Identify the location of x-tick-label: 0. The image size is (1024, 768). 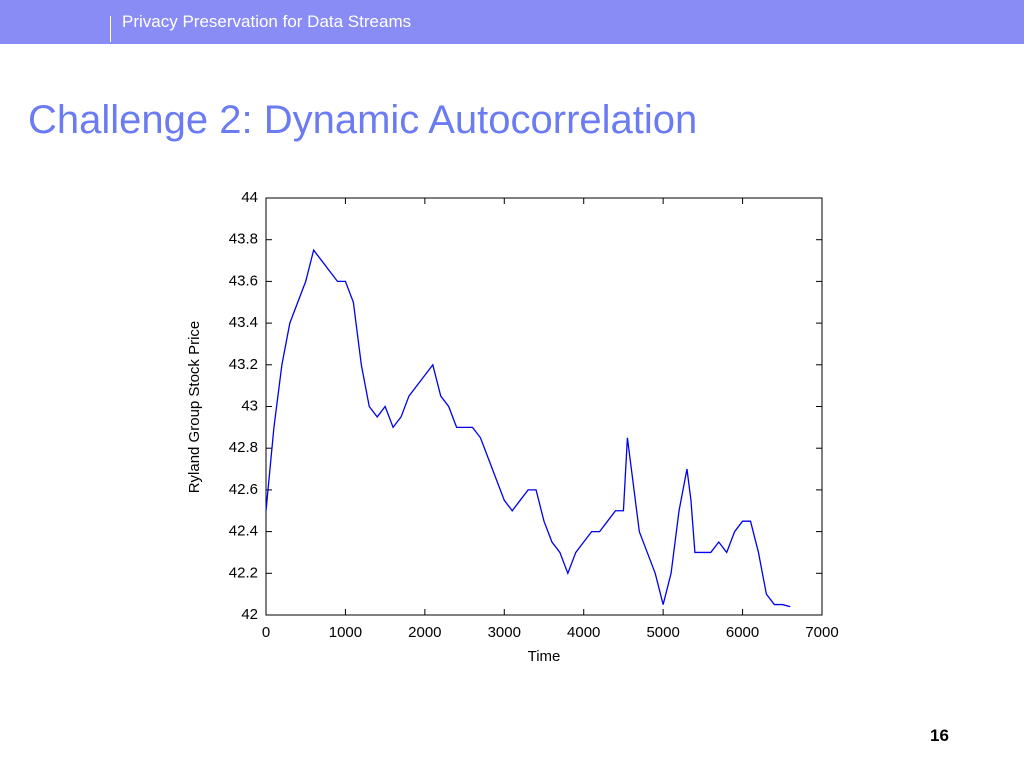
(266, 632).